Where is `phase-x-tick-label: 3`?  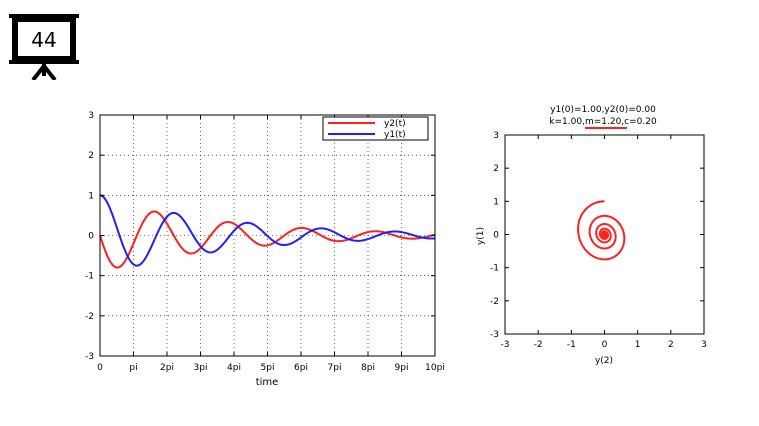
phase-x-tick-label: 3 is located at coordinates (704, 345).